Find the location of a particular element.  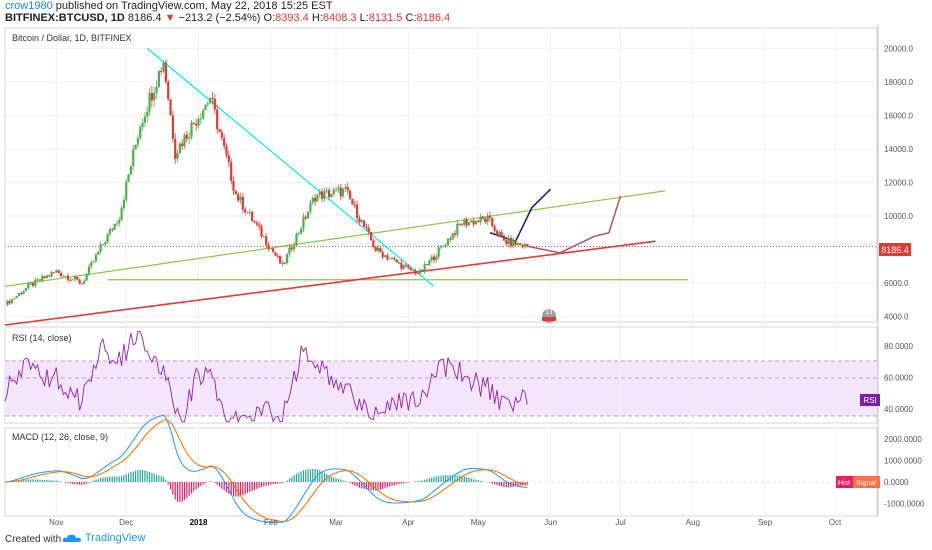

rsi-legend: RSI (14, close) is located at coordinates (42, 338).